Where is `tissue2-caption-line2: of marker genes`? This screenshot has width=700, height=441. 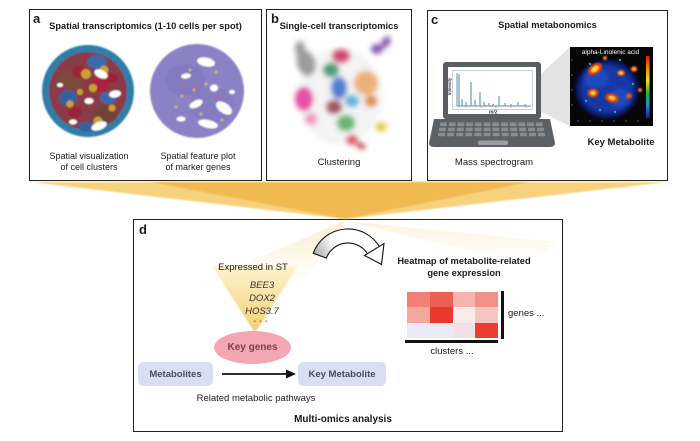 tissue2-caption-line2: of marker genes is located at coordinates (198, 167).